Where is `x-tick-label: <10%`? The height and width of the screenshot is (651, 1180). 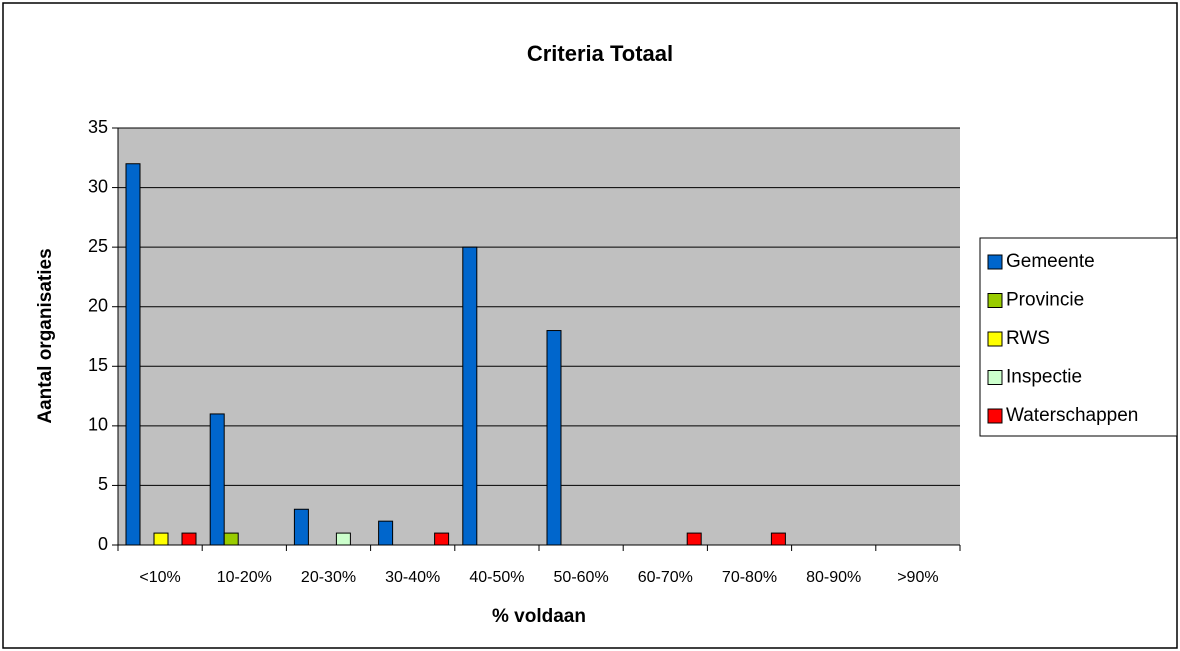
x-tick-label: <10% is located at coordinates (159, 577).